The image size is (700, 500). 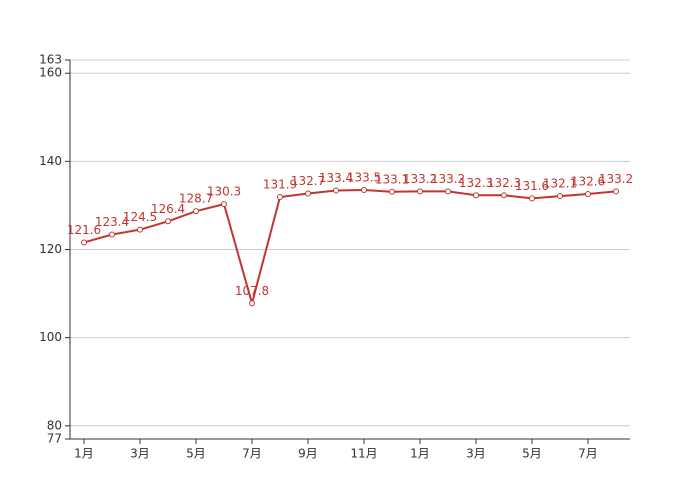 I want to click on value-label: 132.6, so click(x=588, y=181).